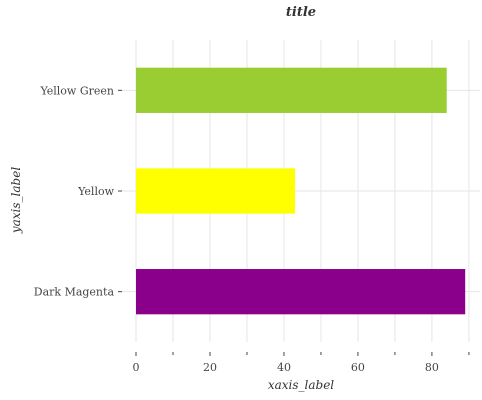 This screenshot has height=400, width=482. Describe the element at coordinates (301, 385) in the screenshot. I see `x-axis-label: xaxis_label` at that location.